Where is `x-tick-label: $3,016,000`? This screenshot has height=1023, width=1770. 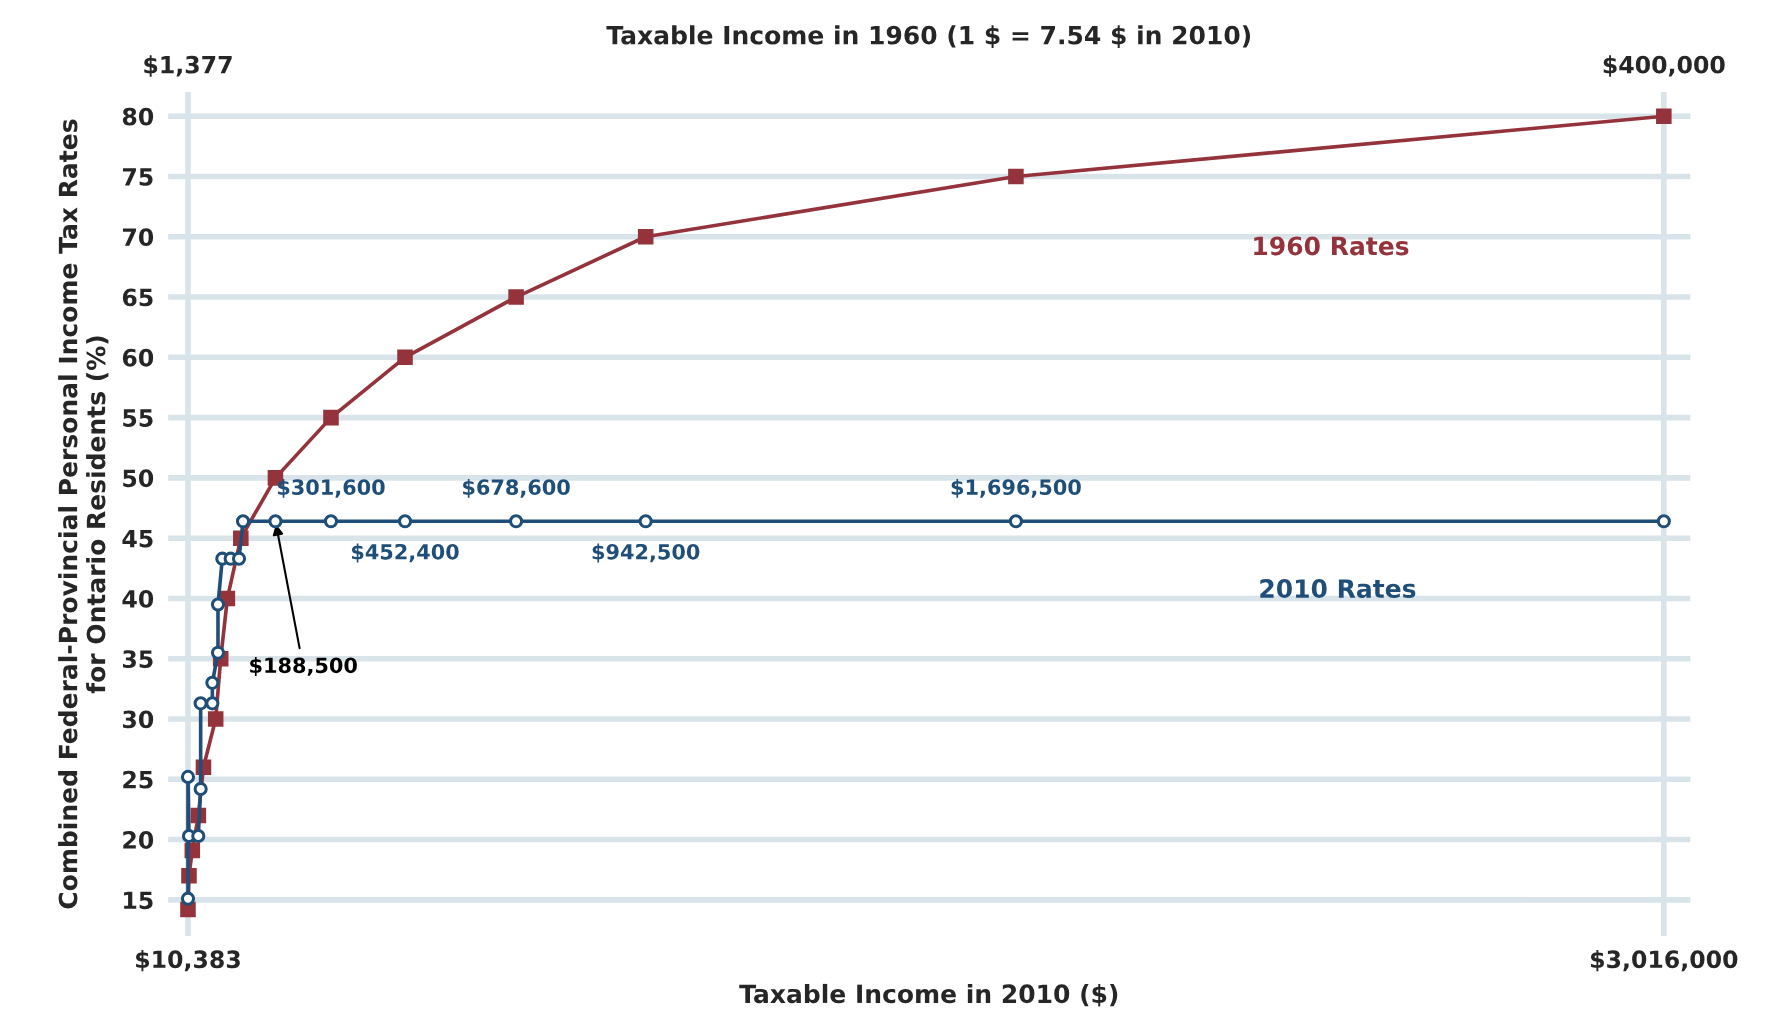 x-tick-label: $3,016,000 is located at coordinates (1664, 960).